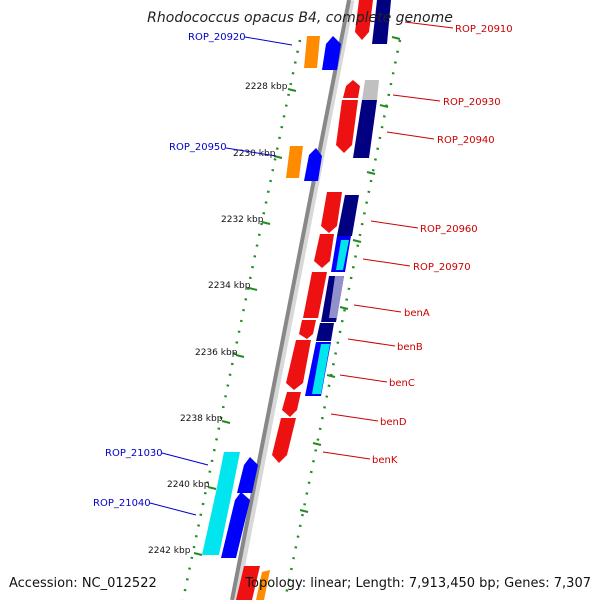 Image resolution: width=600 pixels, height=604 pixels. Describe the element at coordinates (364, 20) in the screenshot. I see `gene-block-red` at that location.